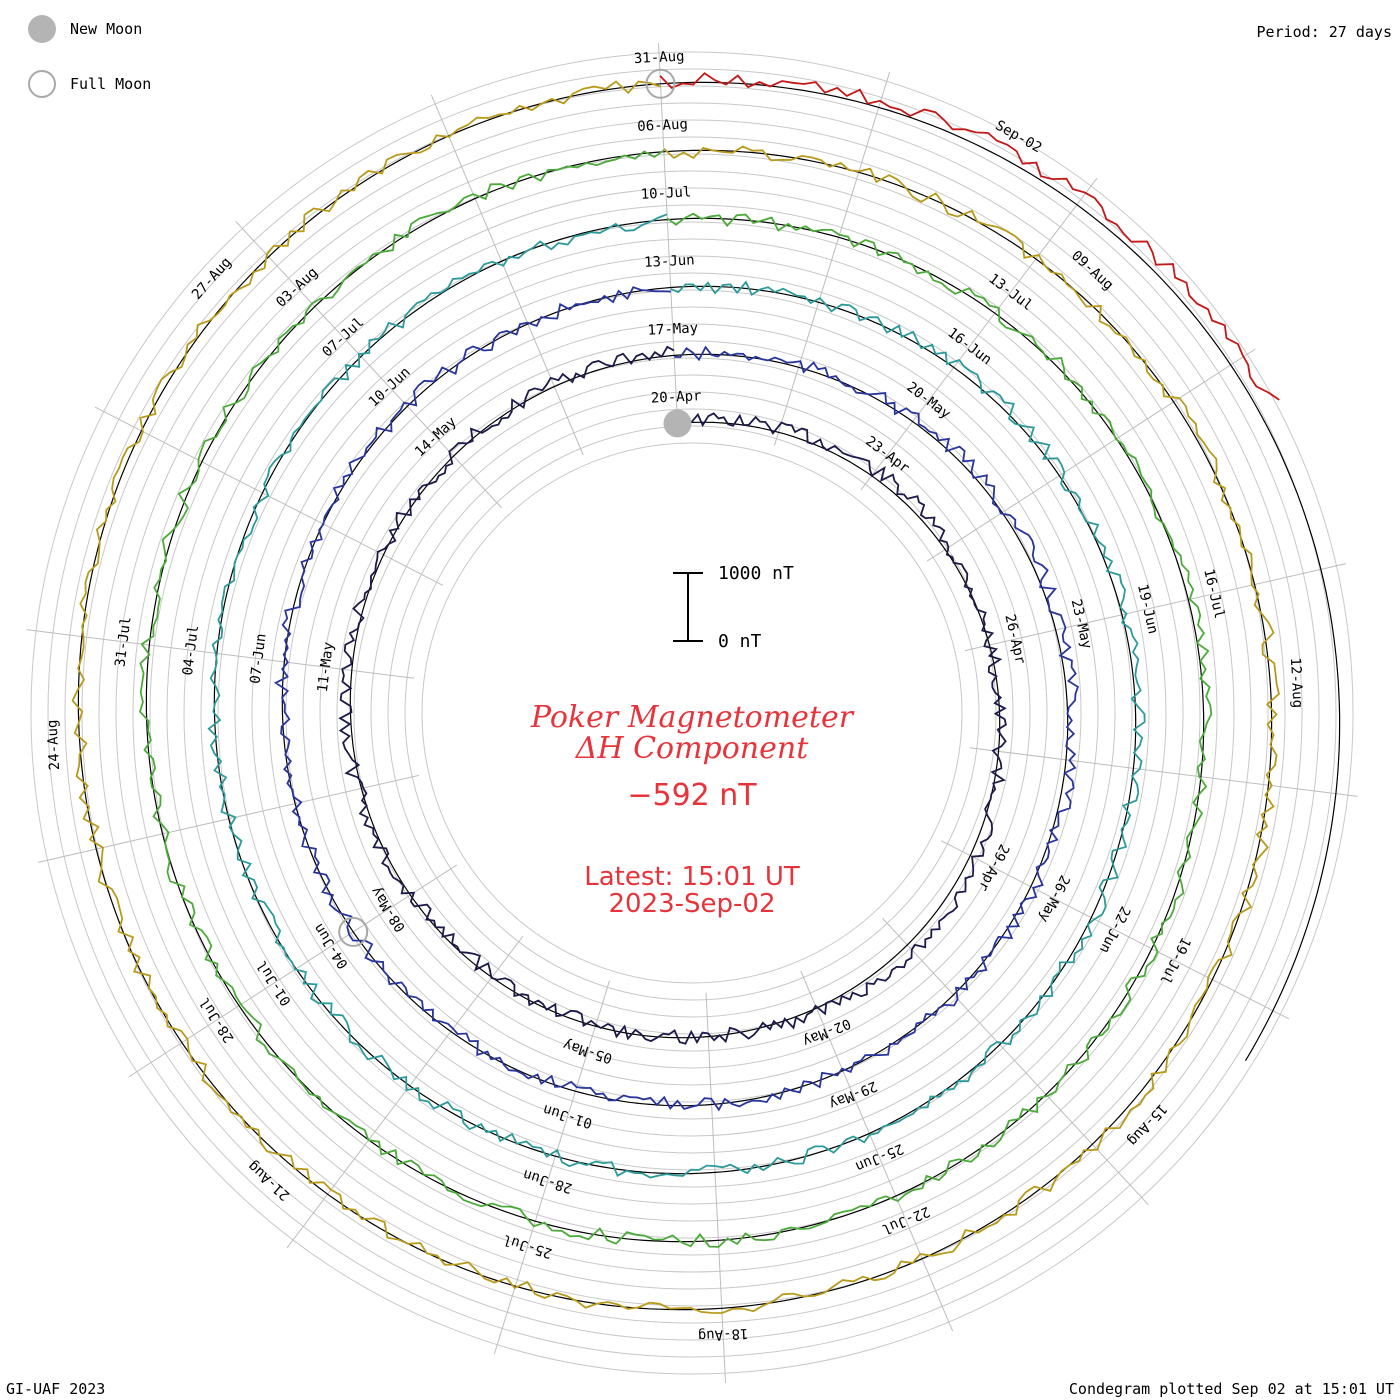 This screenshot has width=1400, height=1400. What do you see at coordinates (269, 1181) in the screenshot?
I see `date-tick-label: 21-Aug` at bounding box center [269, 1181].